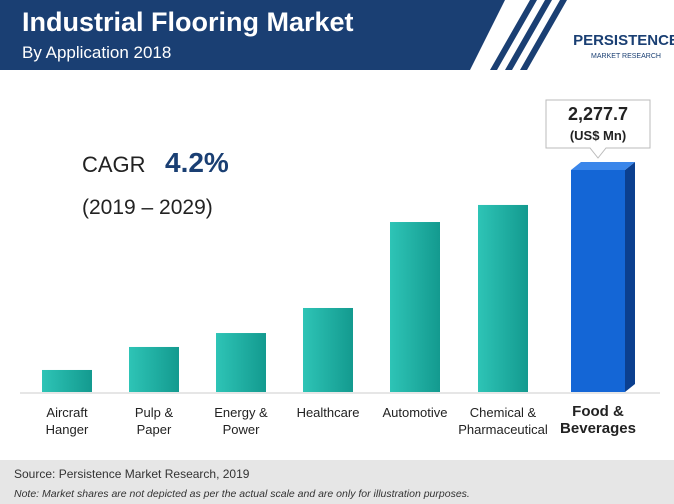 This screenshot has width=674, height=504. What do you see at coordinates (328, 412) in the screenshot?
I see `x-tick-label: Healthcare` at bounding box center [328, 412].